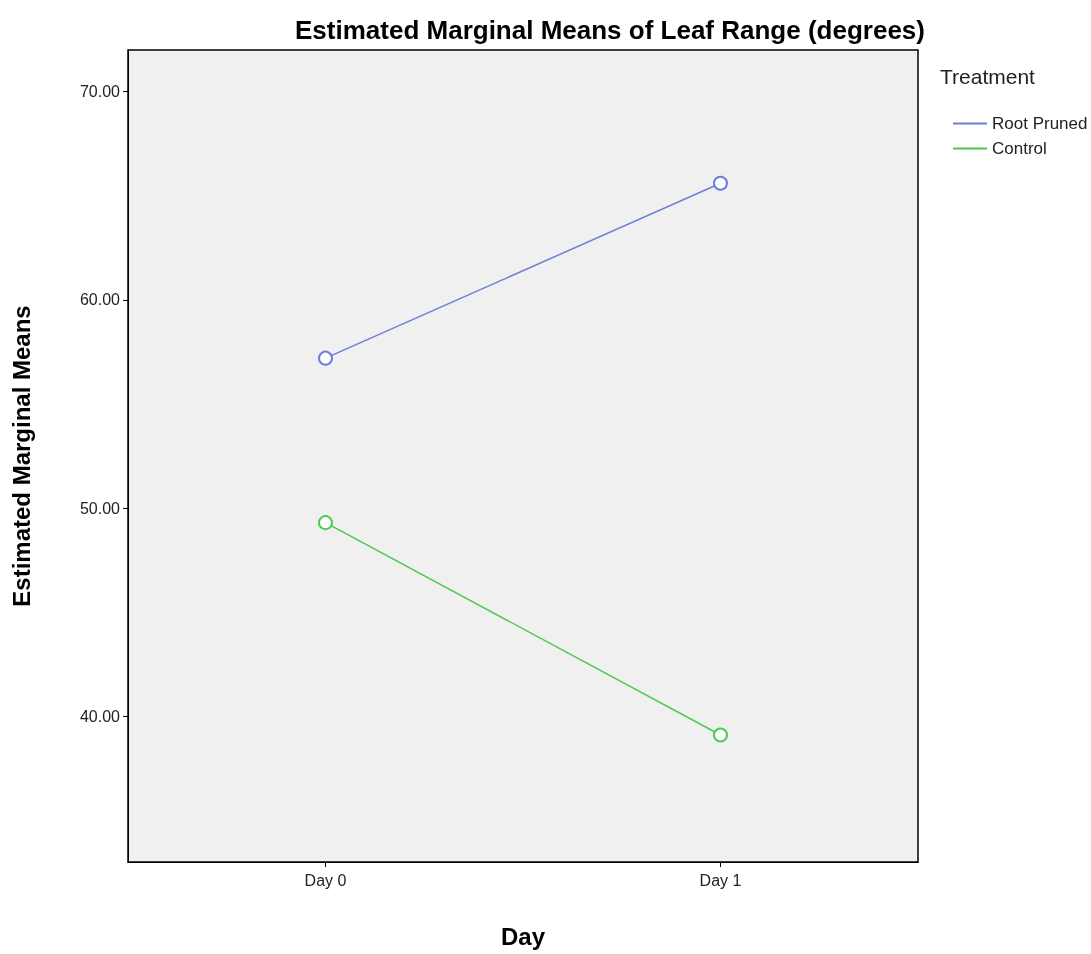 This screenshot has height=954, width=1091. I want to click on legend-label: Root Pruned, so click(1040, 123).